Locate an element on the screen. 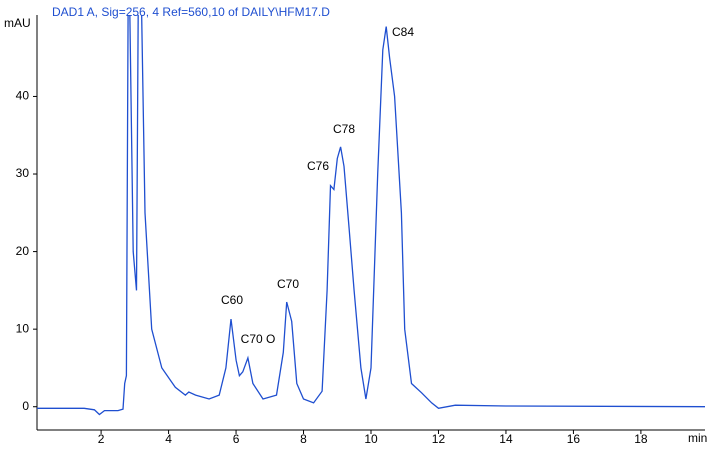  peak-label: C84 is located at coordinates (403, 32).